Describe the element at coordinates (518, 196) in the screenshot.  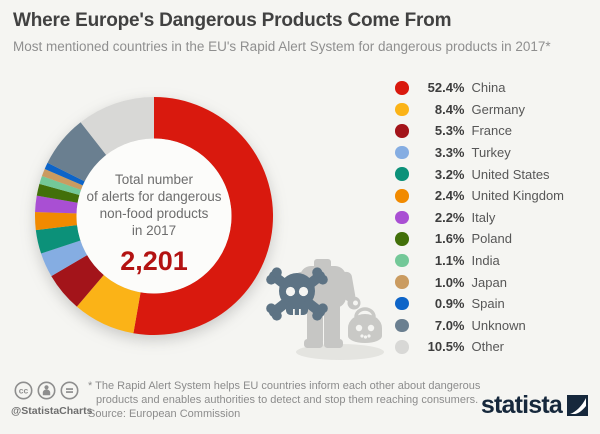
I see `legend-country-label: United Kingdom` at that location.